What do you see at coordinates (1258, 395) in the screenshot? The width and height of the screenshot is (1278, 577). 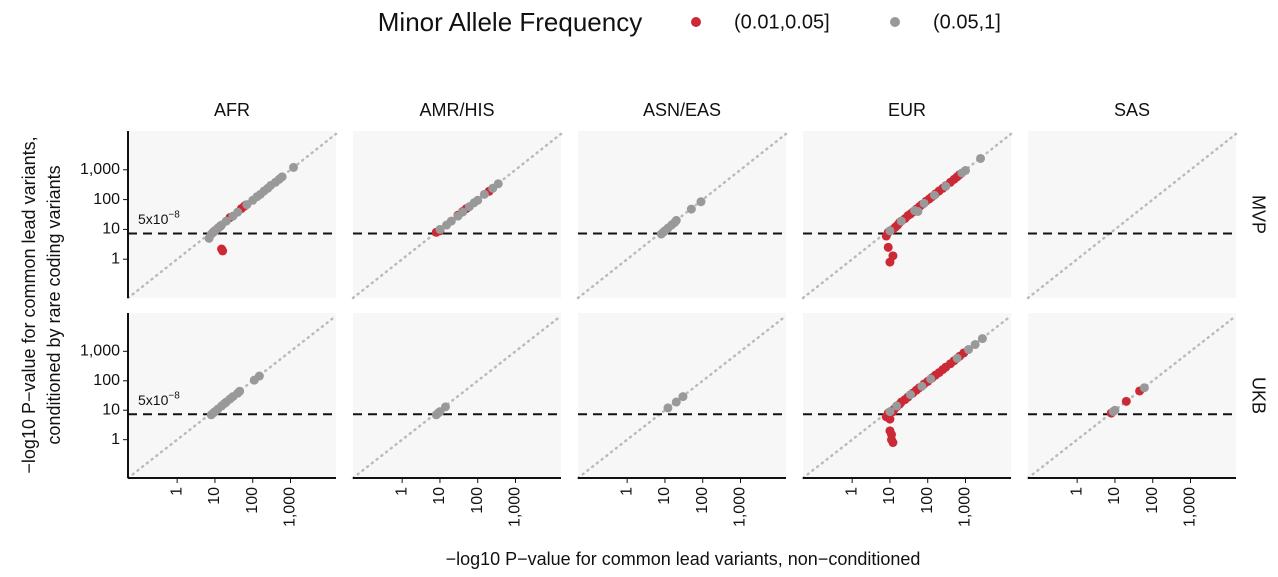 I see `row-label: UKB` at bounding box center [1258, 395].